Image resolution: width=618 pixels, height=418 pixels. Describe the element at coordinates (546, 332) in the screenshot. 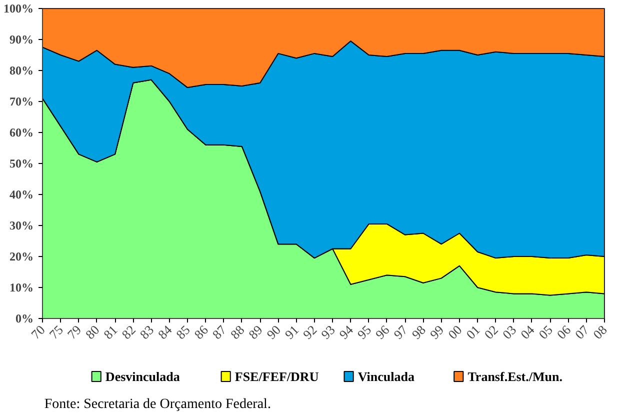

I see `x-tick-label: 05` at that location.